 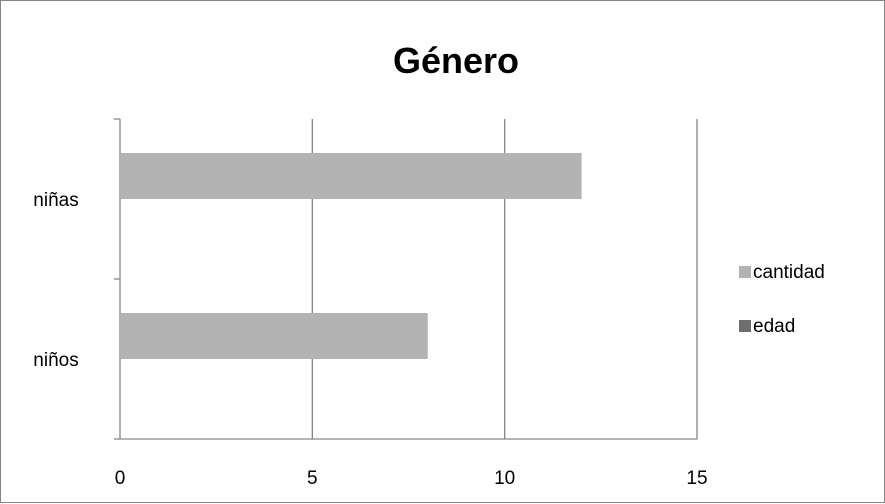 I want to click on y-tick-label-1: niñas, so click(x=55, y=200).